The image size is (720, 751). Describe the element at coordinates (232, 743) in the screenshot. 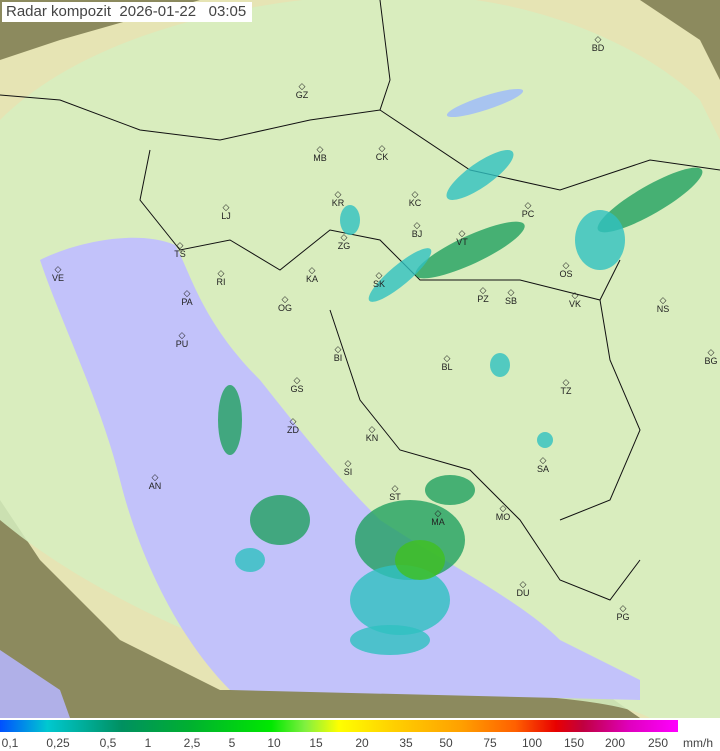

I see `legend-tick: 5` at that location.